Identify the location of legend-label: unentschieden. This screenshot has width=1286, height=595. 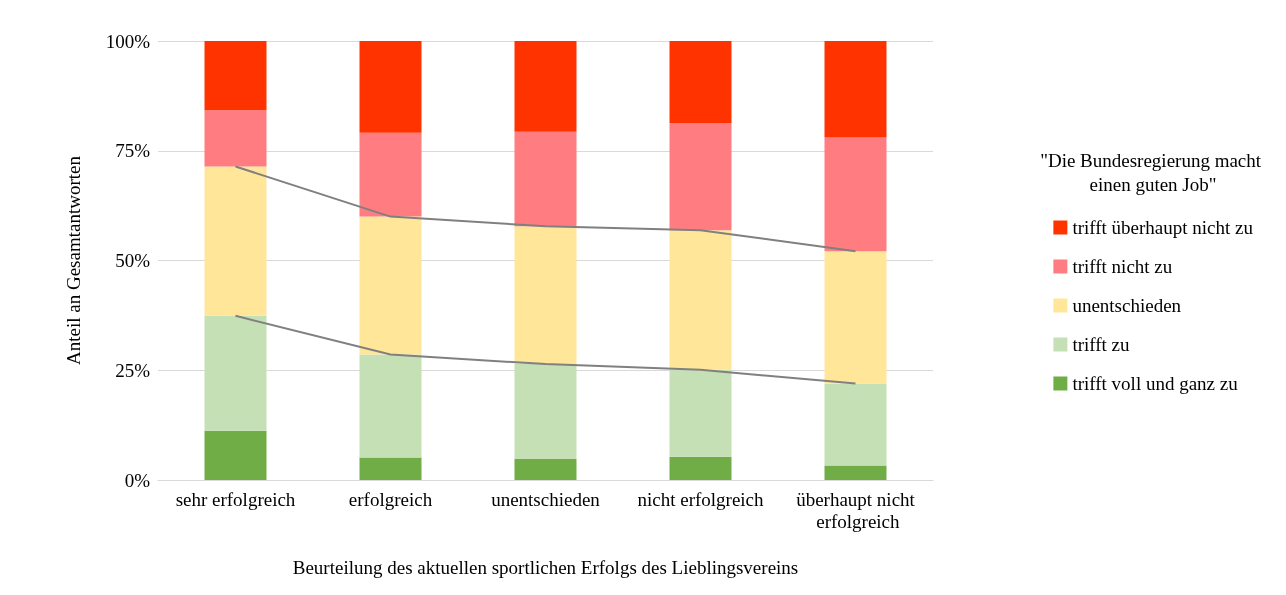
(1127, 305).